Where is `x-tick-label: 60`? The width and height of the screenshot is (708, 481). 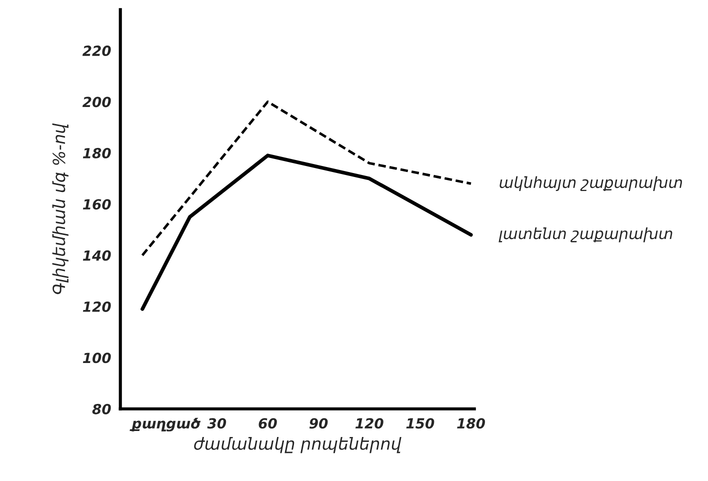 x-tick-label: 60 is located at coordinates (267, 423).